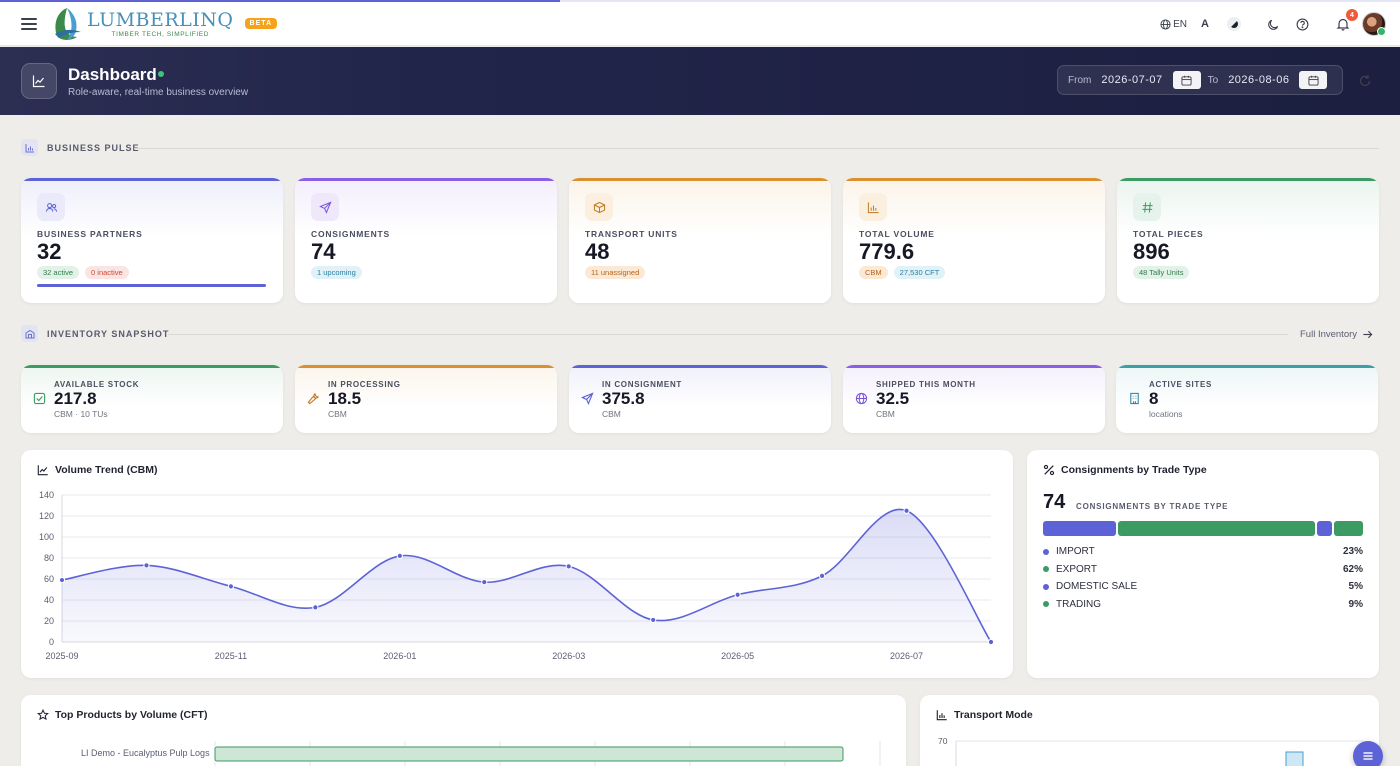 Image resolution: width=1400 pixels, height=766 pixels. Describe the element at coordinates (231, 656) in the screenshot. I see `x-tick-label: 2025-11` at that location.